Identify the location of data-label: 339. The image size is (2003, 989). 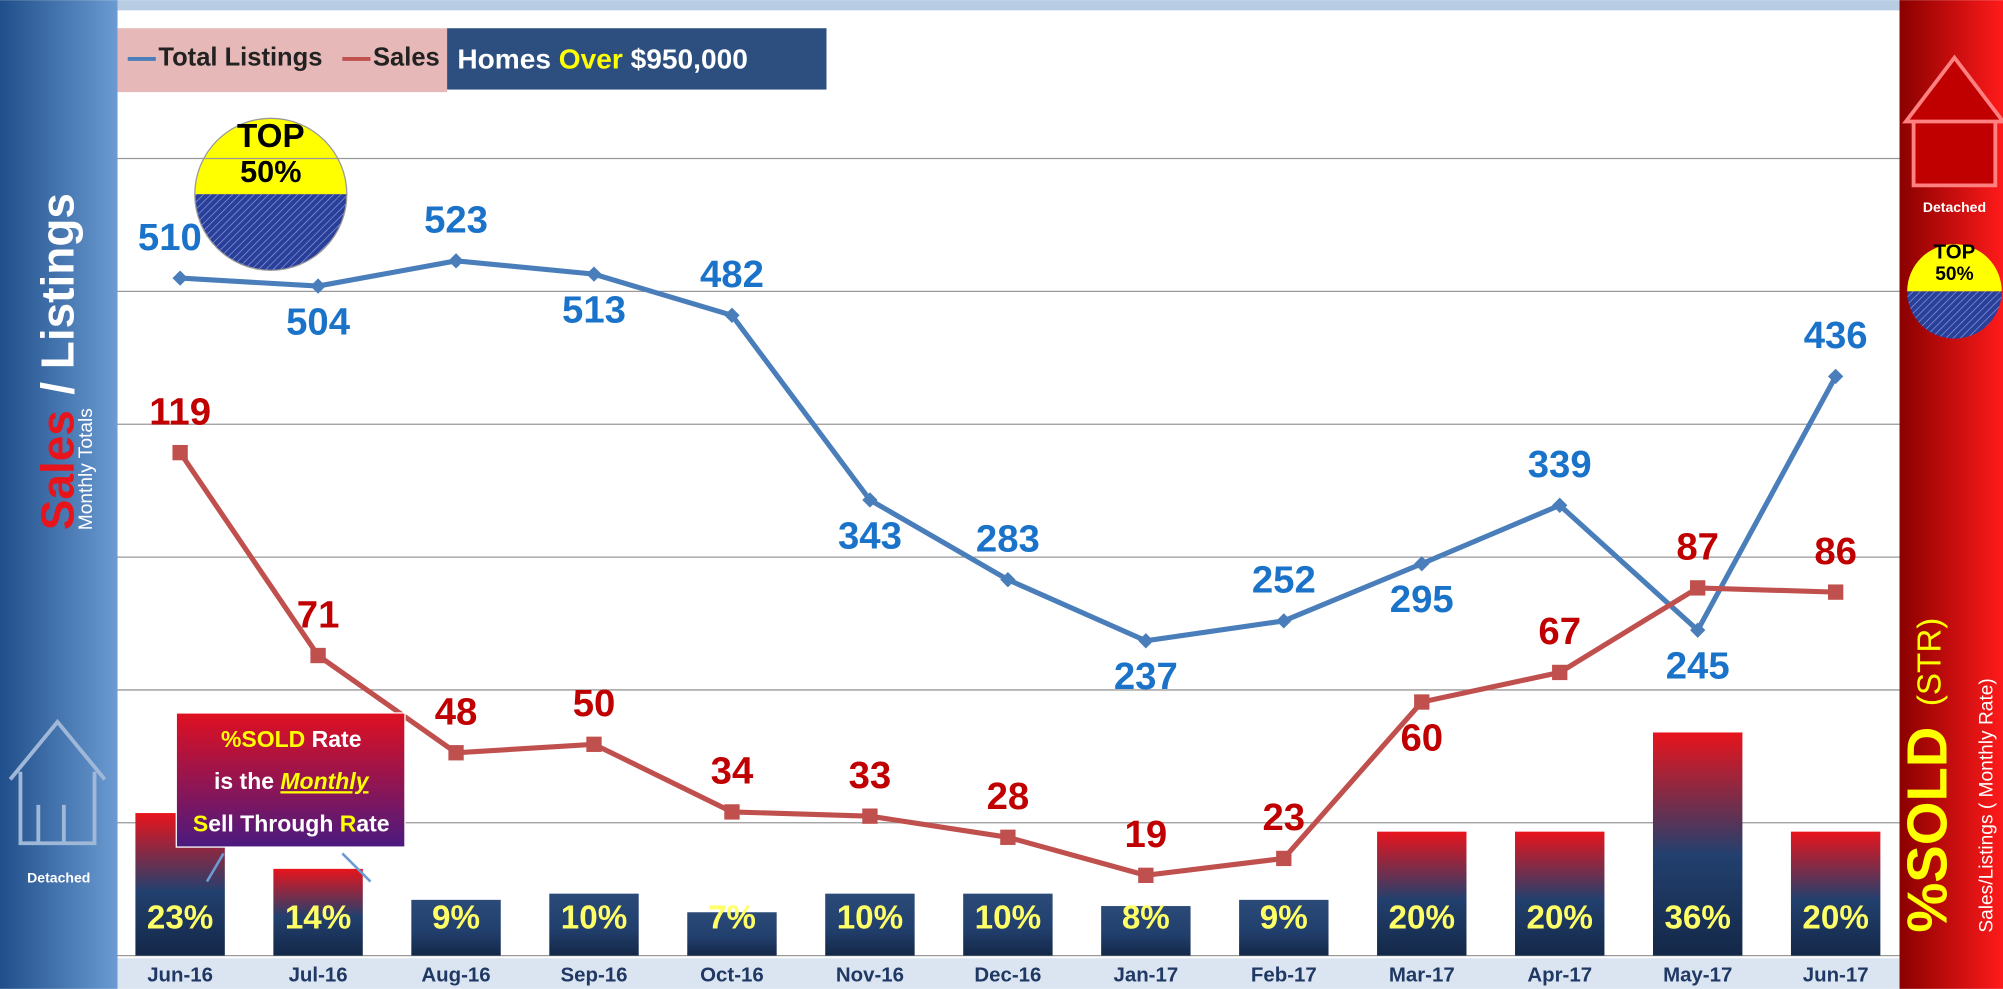
(1560, 464).